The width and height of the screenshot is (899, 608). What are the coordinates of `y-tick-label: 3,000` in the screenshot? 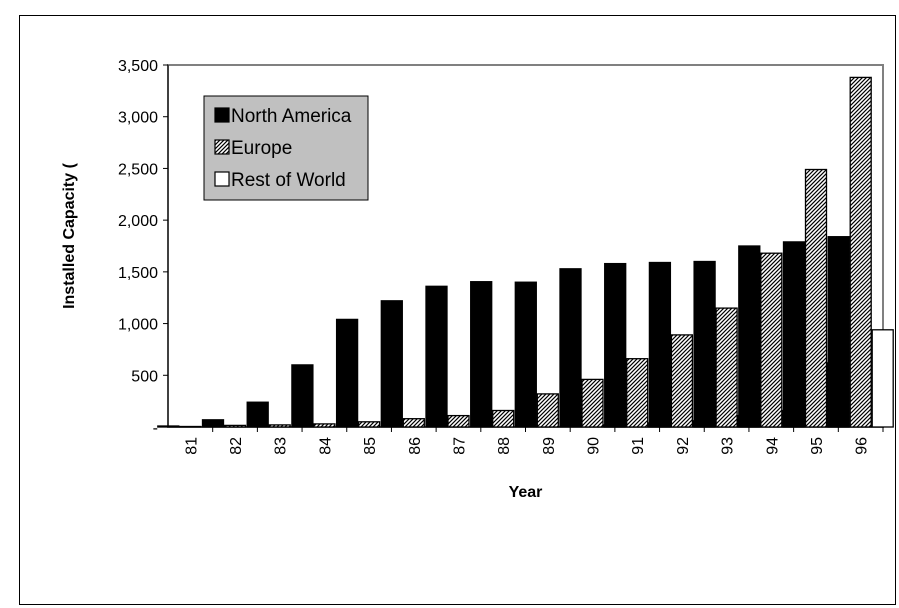 It's located at (138, 118).